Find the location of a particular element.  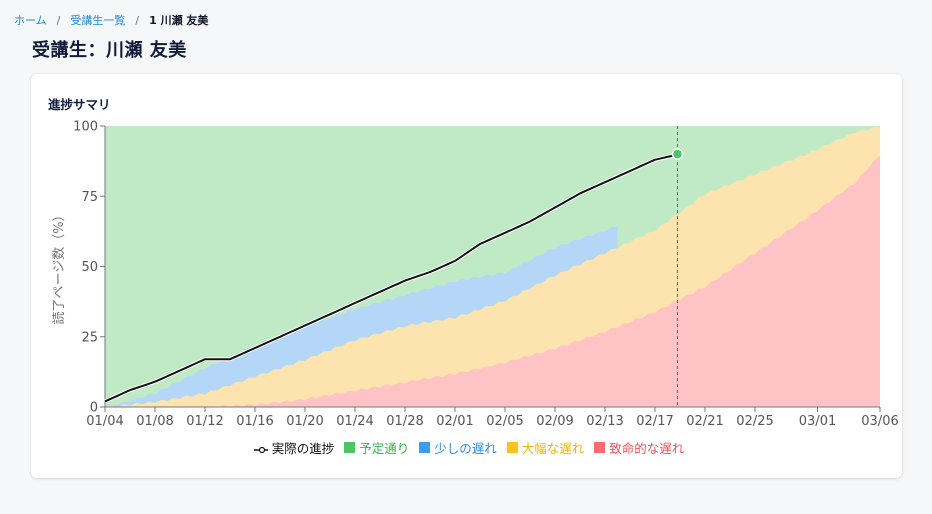

y-axis-label: 読了ページ数（%） is located at coordinates (59, 266).